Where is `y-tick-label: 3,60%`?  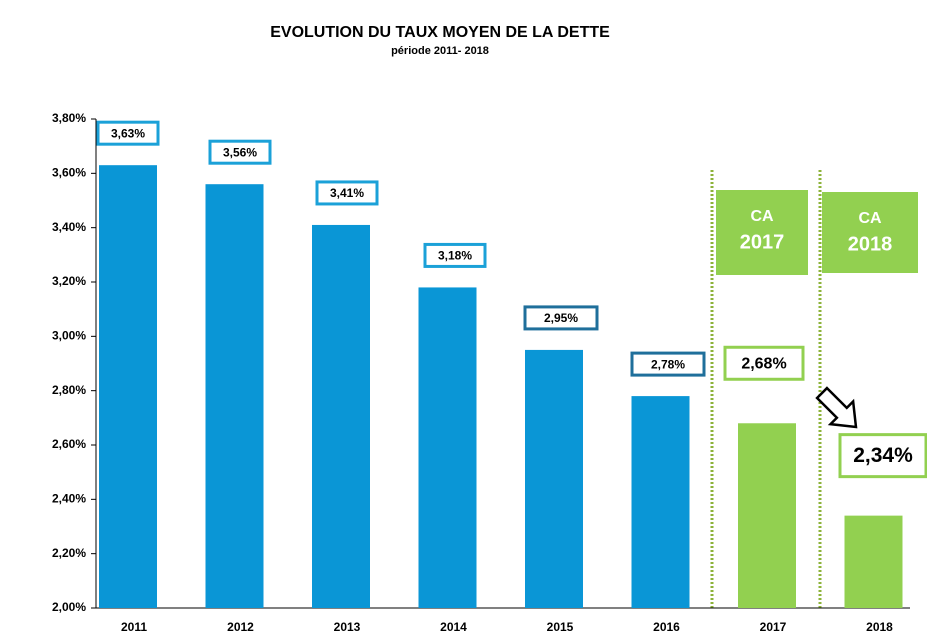 y-tick-label: 3,60% is located at coordinates (69, 173).